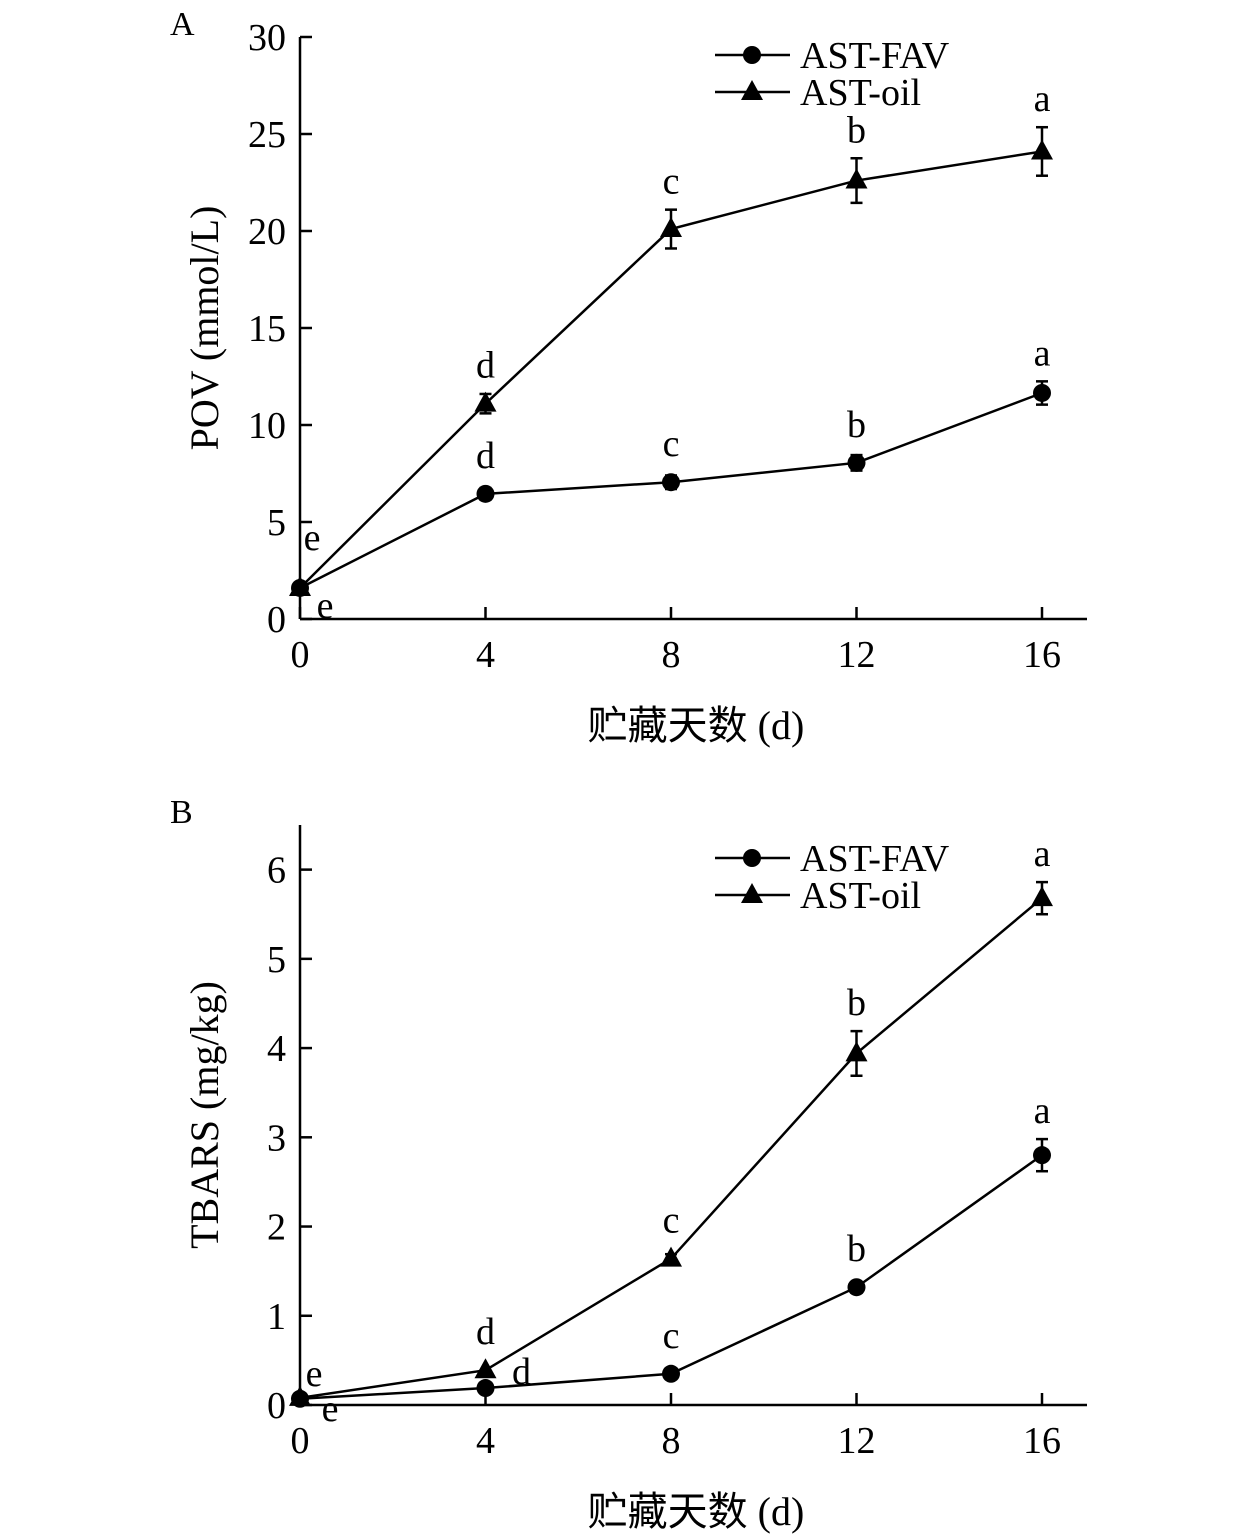 The width and height of the screenshot is (1260, 1535). What do you see at coordinates (267, 232) in the screenshot?
I see `y-tick-label: 20` at bounding box center [267, 232].